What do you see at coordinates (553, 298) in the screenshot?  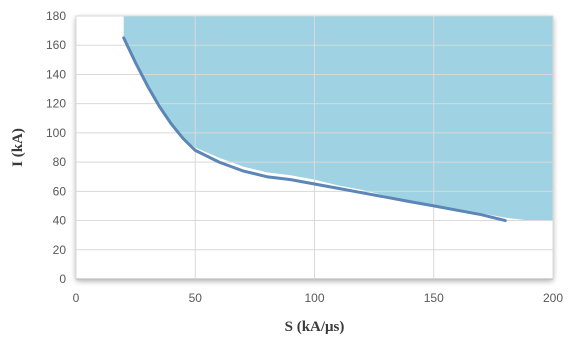 I see `x-tick-label-200: 200` at bounding box center [553, 298].